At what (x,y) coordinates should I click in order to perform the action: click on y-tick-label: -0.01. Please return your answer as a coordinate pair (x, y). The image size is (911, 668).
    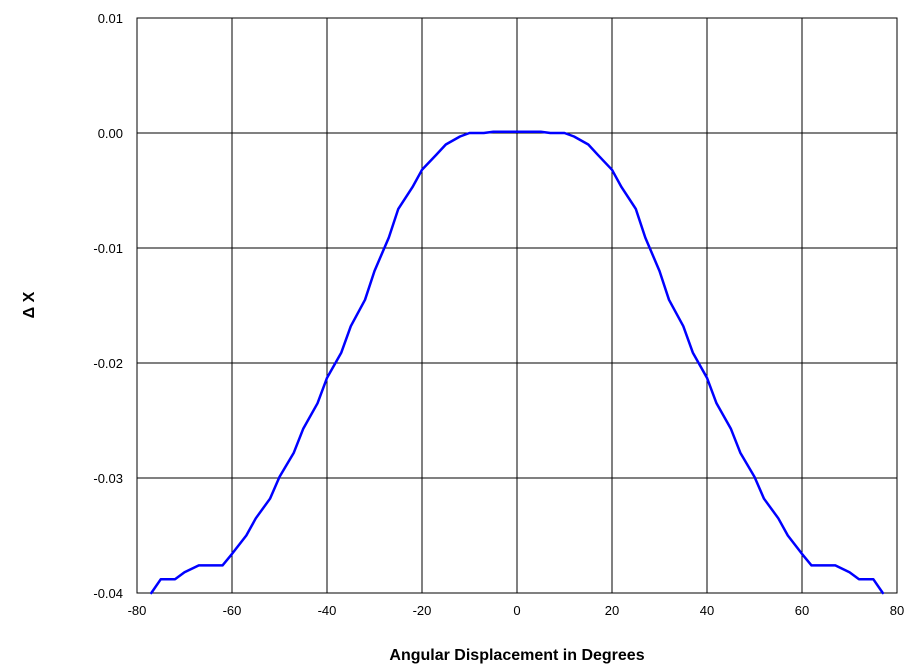
    Looking at the image, I should click on (108, 248).